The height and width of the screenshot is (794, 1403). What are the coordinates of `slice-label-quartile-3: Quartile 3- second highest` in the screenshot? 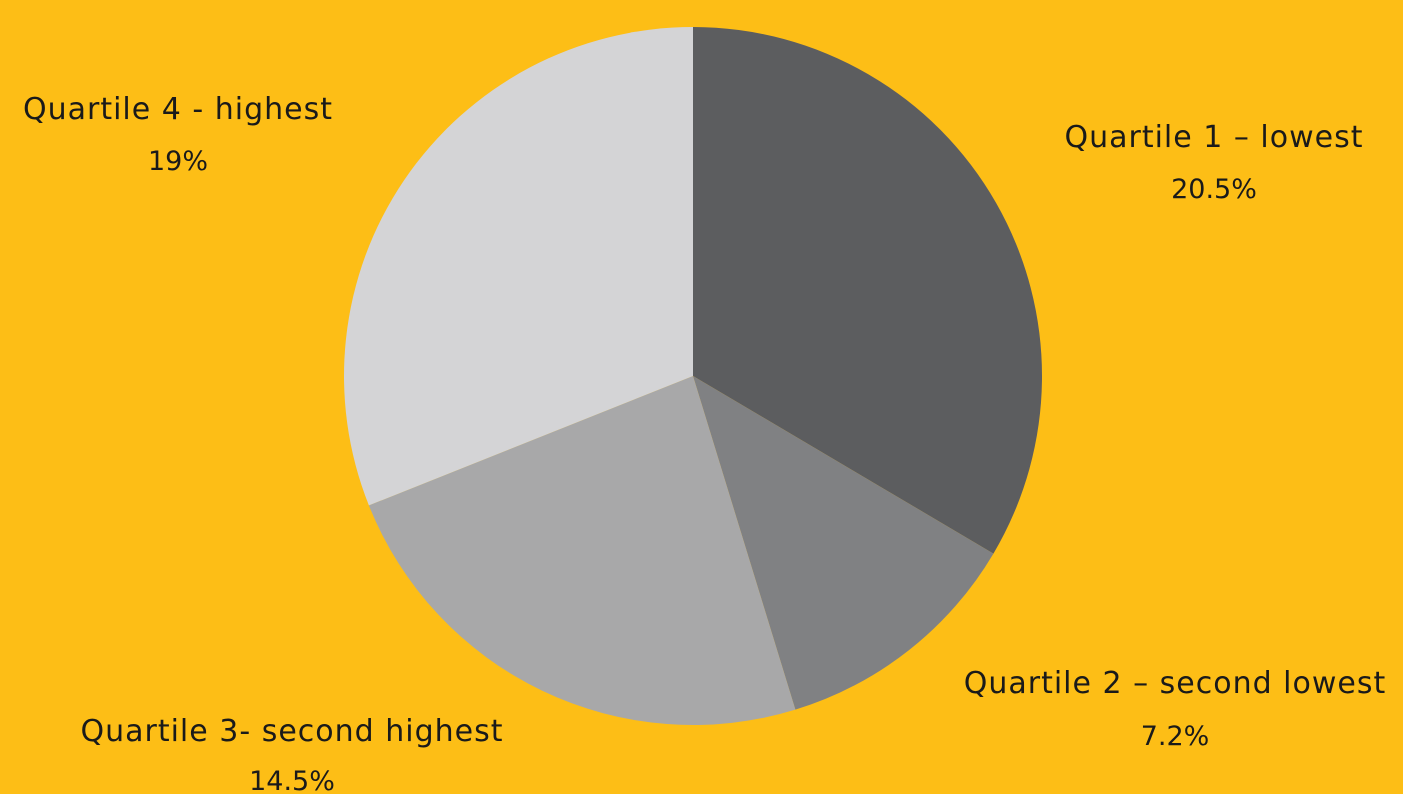 It's located at (291, 731).